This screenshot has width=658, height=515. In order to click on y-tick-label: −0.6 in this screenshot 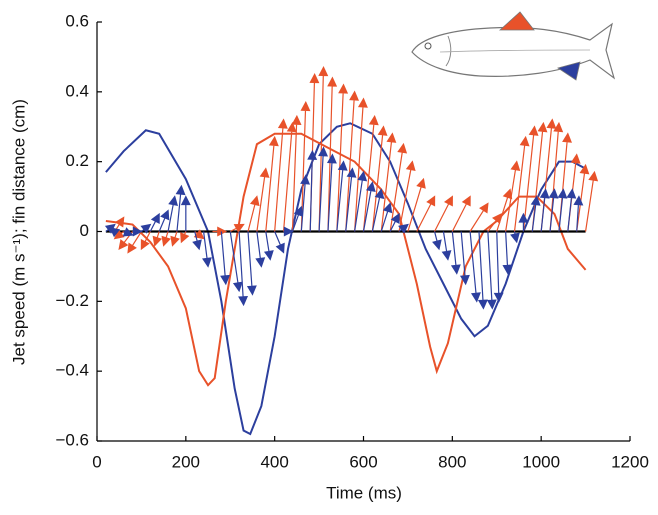, I will do `click(72, 439)`.